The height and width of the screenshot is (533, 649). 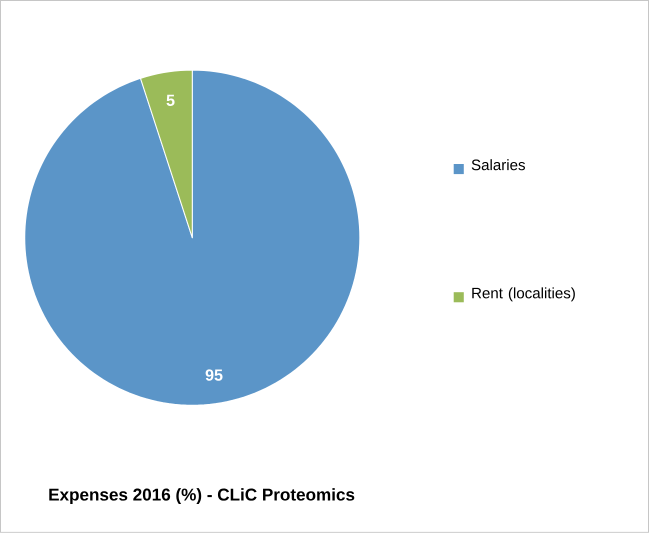 I want to click on legend-label: Salaries, so click(x=498, y=164).